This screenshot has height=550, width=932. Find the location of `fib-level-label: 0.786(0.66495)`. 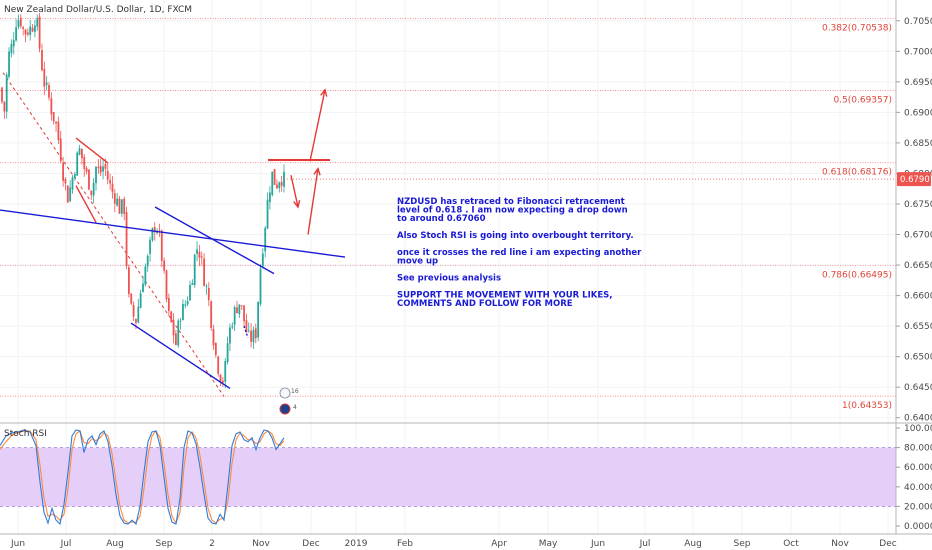

fib-level-label: 0.786(0.66495) is located at coordinates (857, 275).